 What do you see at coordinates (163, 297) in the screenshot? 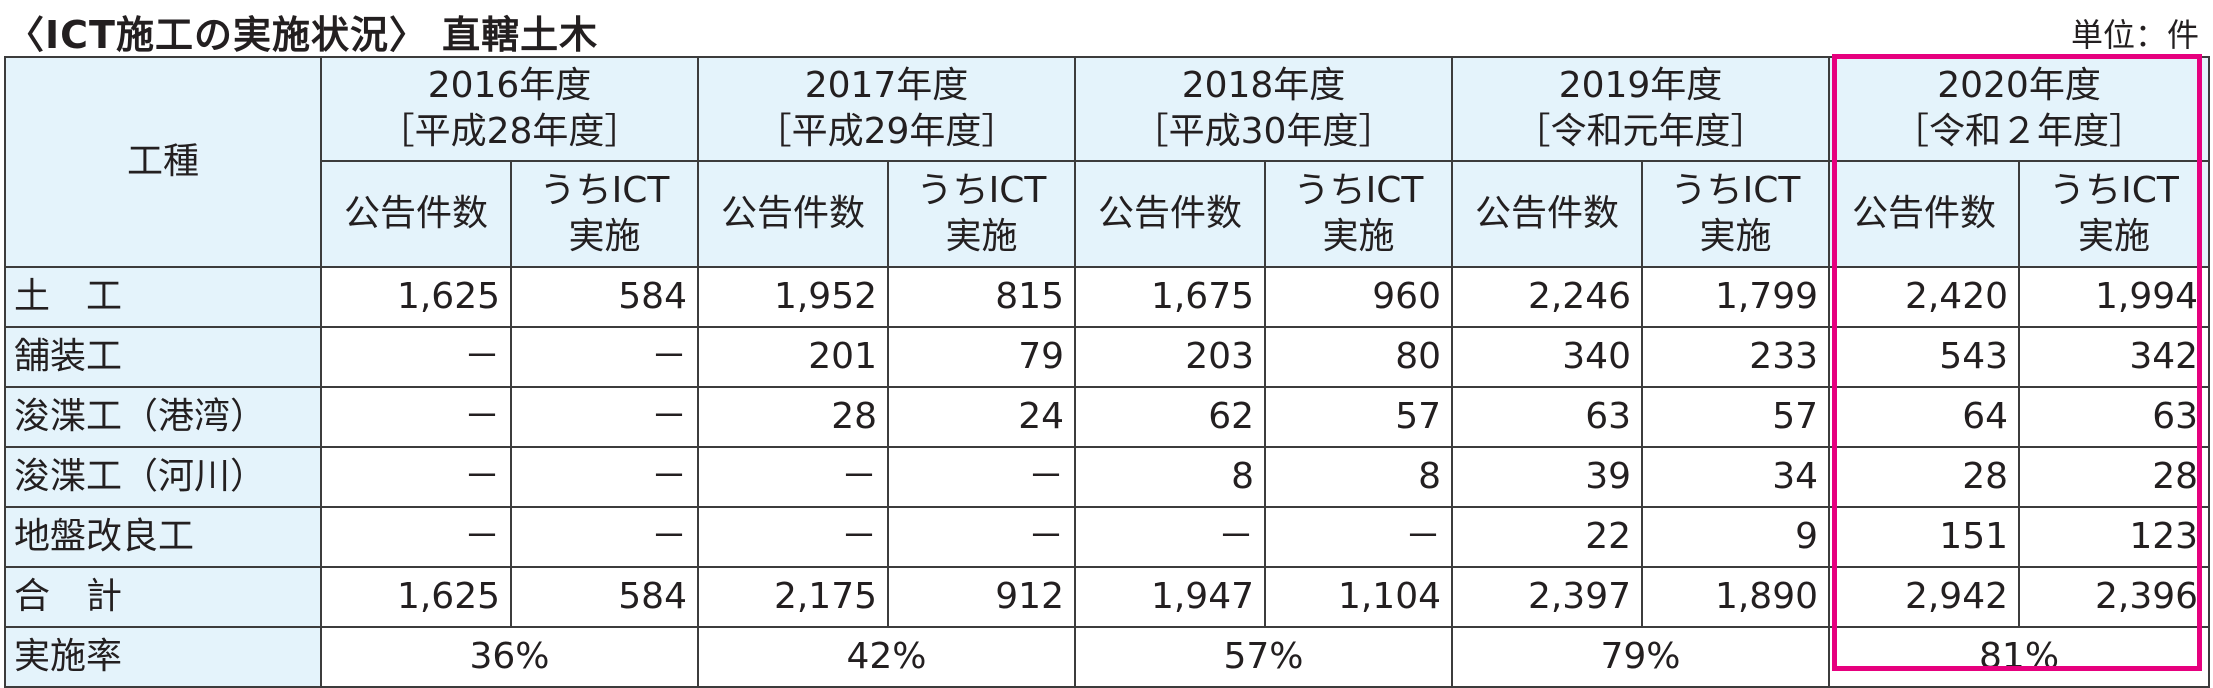
I see `work-type-cell: 土 工` at bounding box center [163, 297].